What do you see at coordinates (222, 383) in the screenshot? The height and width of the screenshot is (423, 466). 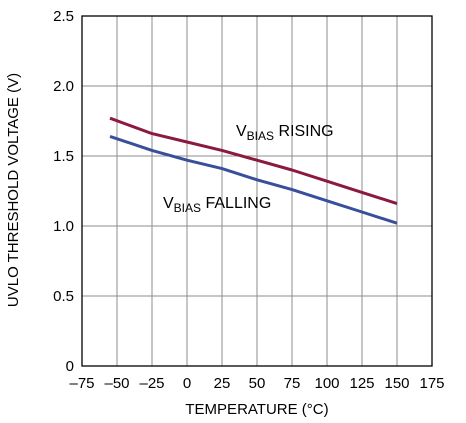 I see `x-tick-label: 25` at bounding box center [222, 383].